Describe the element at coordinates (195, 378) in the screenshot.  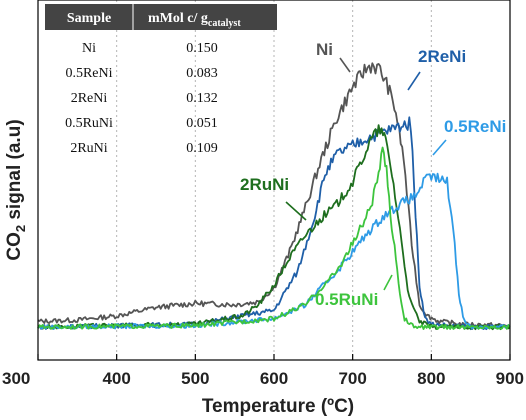
I see `x-tick-label-500: 500` at that location.